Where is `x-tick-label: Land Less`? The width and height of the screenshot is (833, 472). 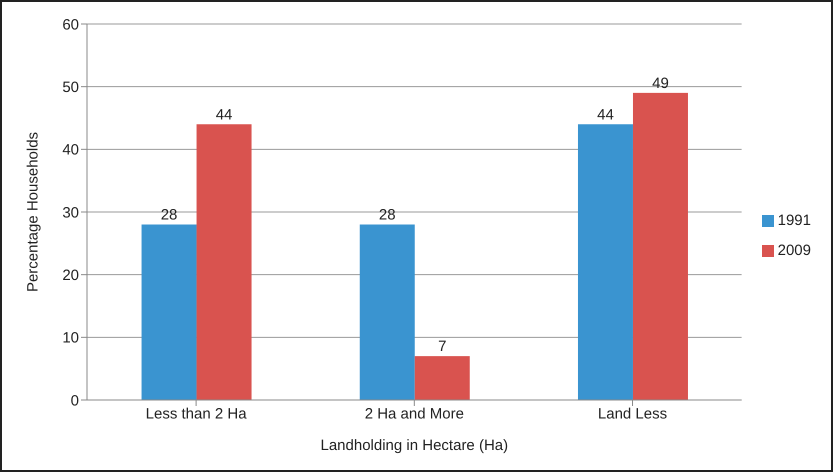
x-tick-label: Land Less is located at coordinates (633, 414).